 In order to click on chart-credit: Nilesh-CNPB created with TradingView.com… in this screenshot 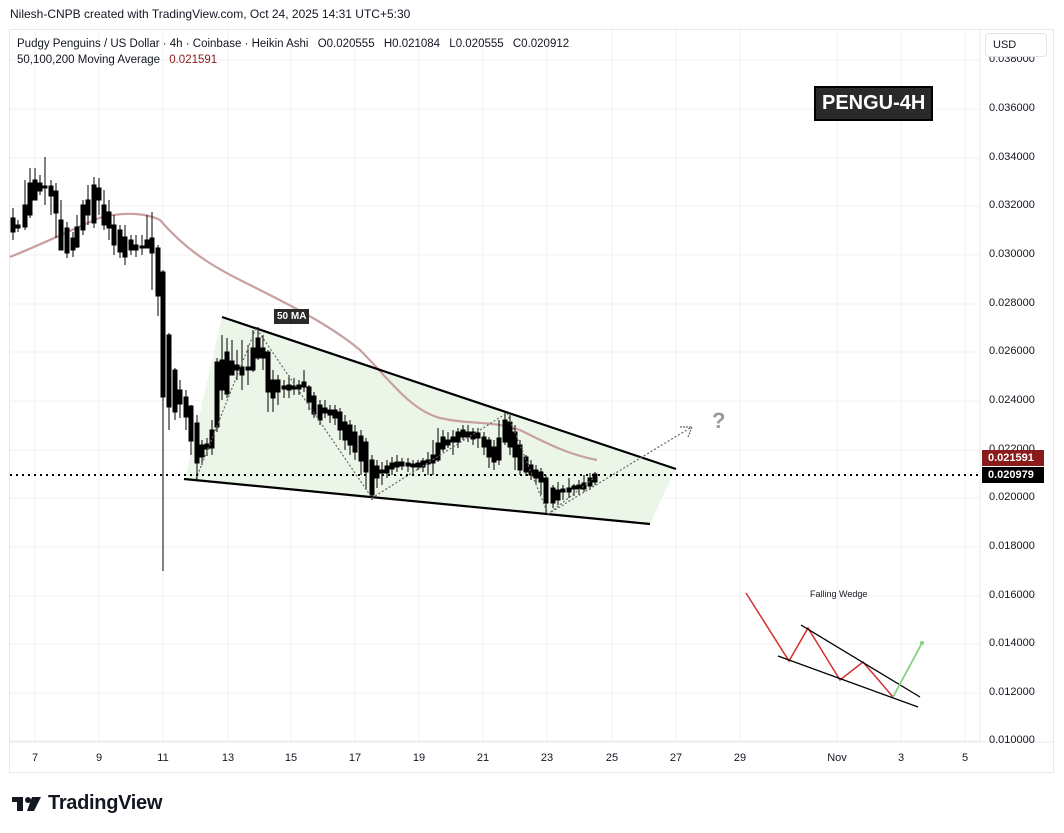, I will do `click(210, 14)`.